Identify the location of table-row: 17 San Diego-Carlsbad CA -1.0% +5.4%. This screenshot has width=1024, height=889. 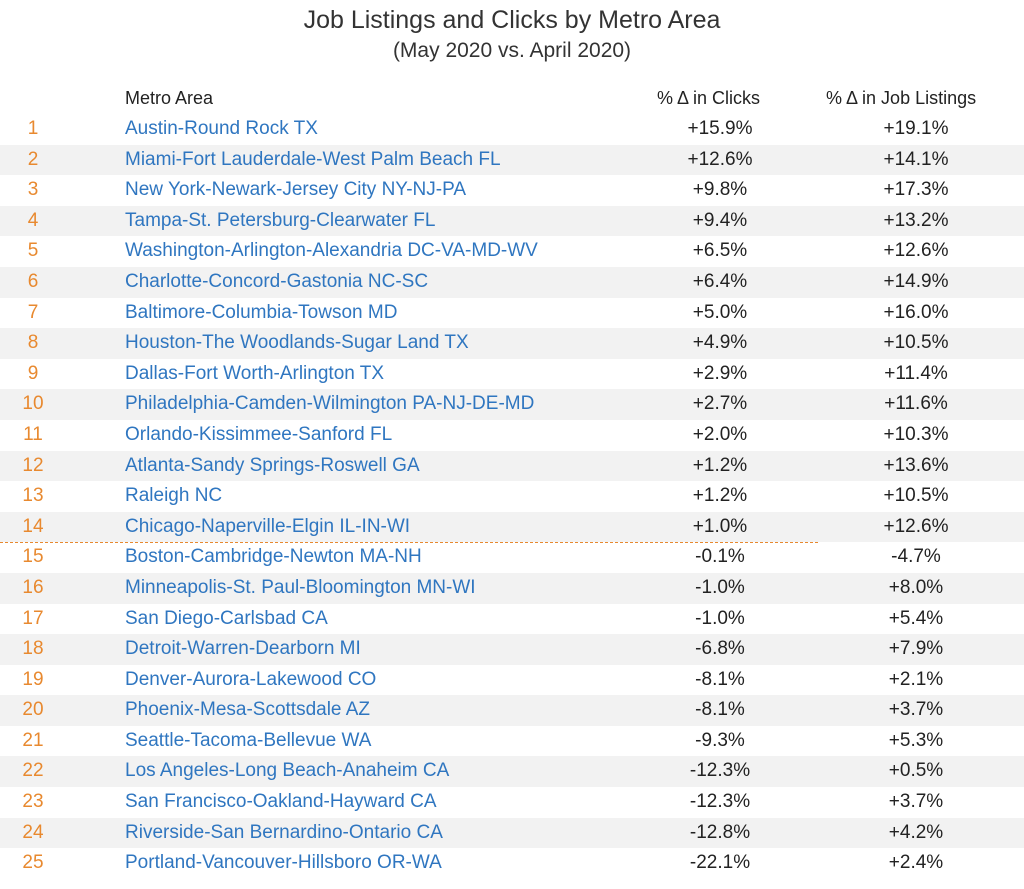
(512, 619).